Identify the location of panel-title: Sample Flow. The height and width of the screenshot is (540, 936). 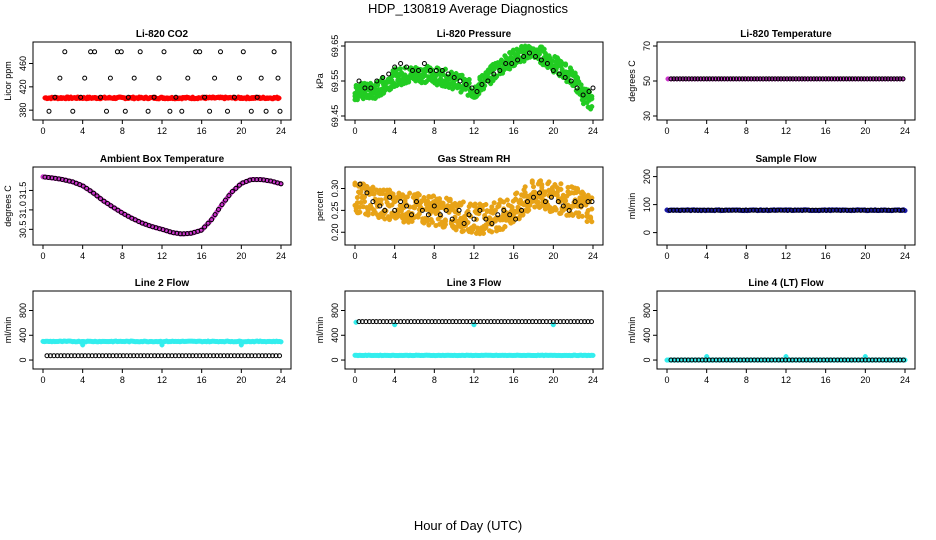
(785, 159).